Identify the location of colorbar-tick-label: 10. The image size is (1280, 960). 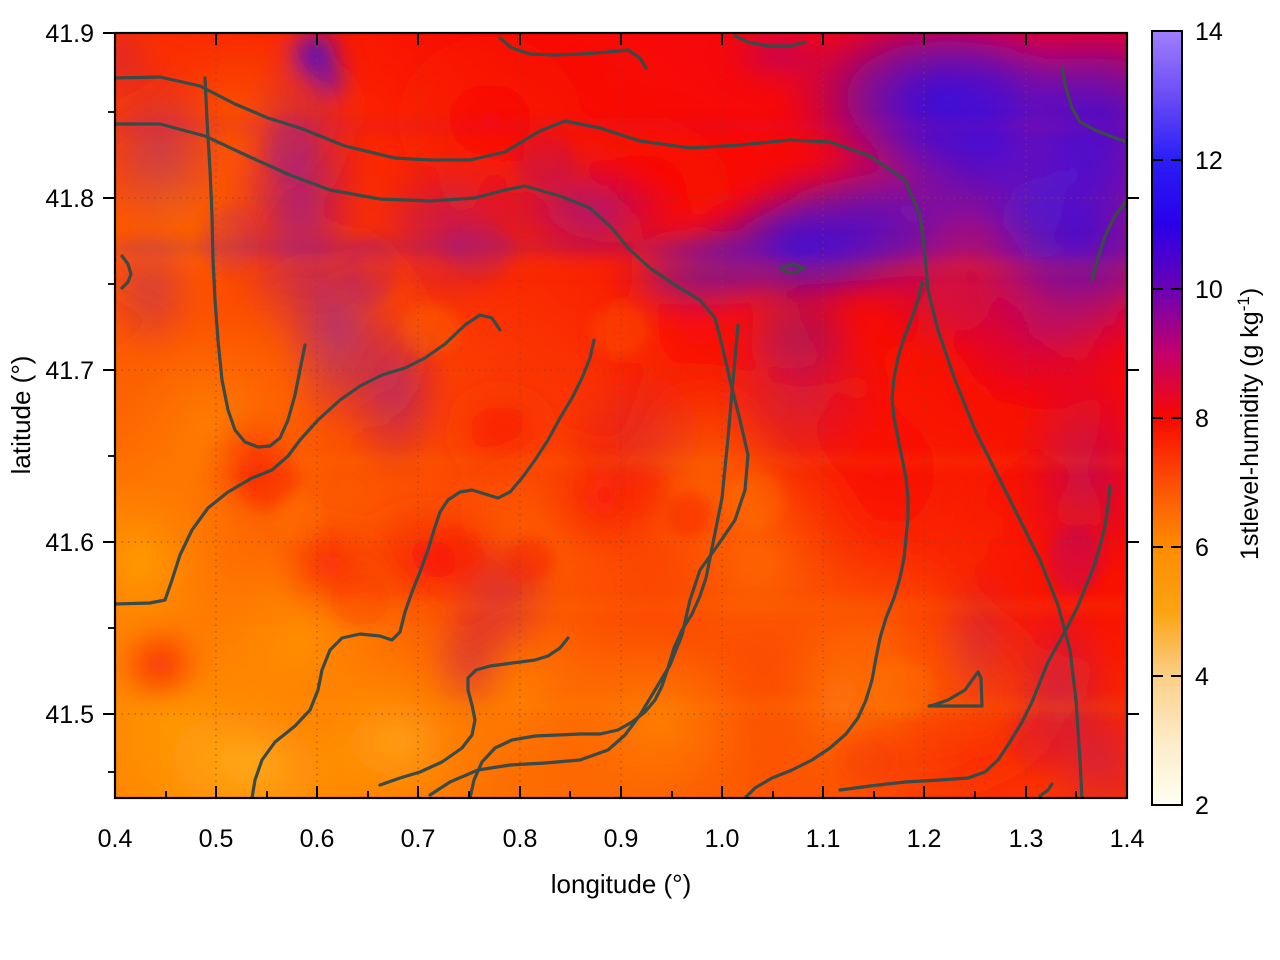
(1209, 290).